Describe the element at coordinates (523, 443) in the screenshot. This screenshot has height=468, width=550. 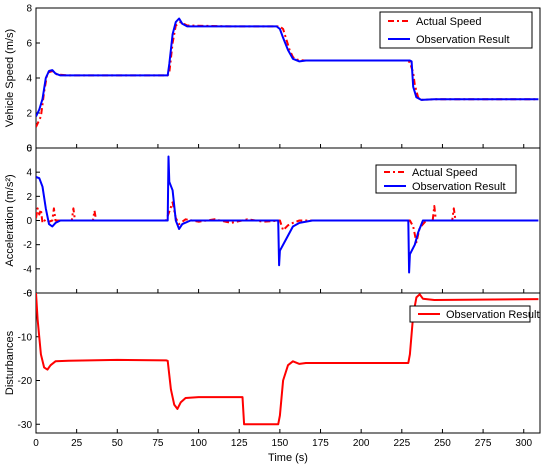
I see `x-tick-label: 300` at that location.